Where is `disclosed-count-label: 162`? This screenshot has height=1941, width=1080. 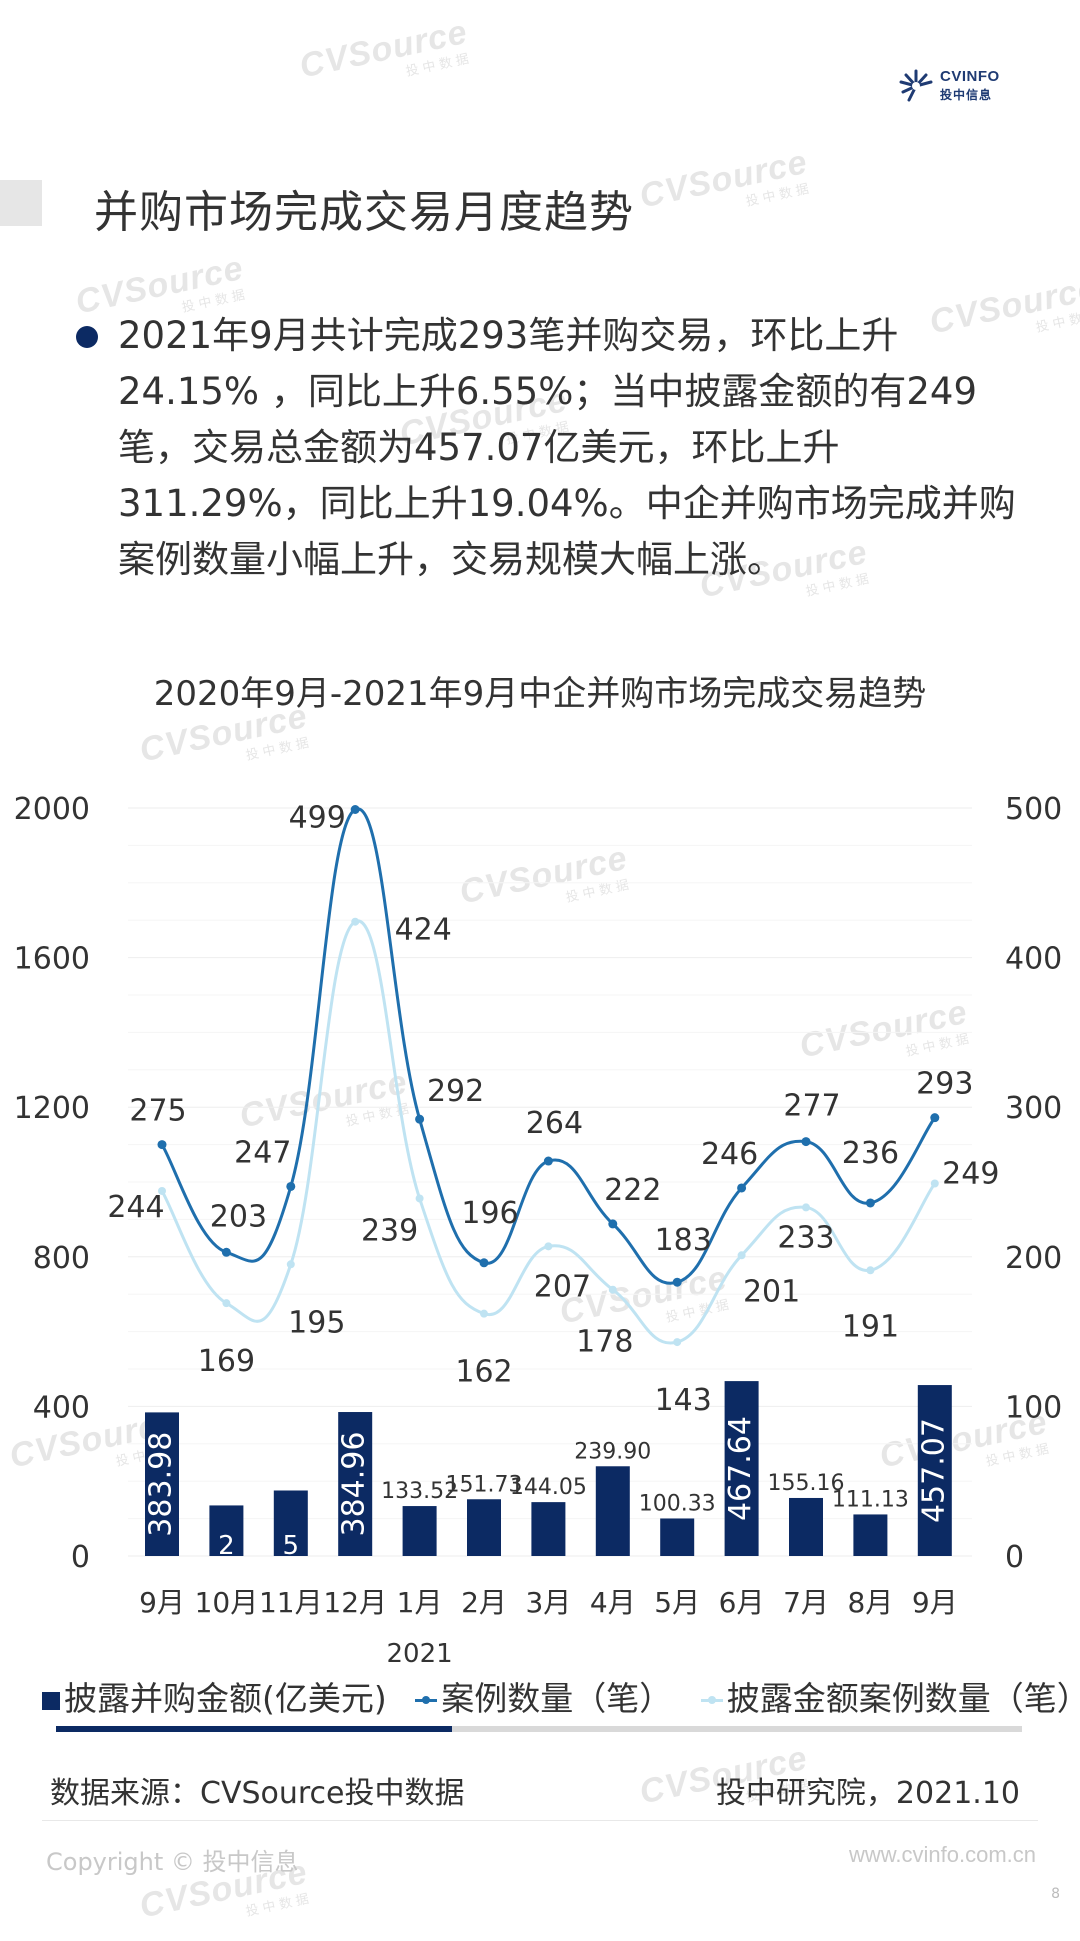 disclosed-count-label: 162 is located at coordinates (483, 1372).